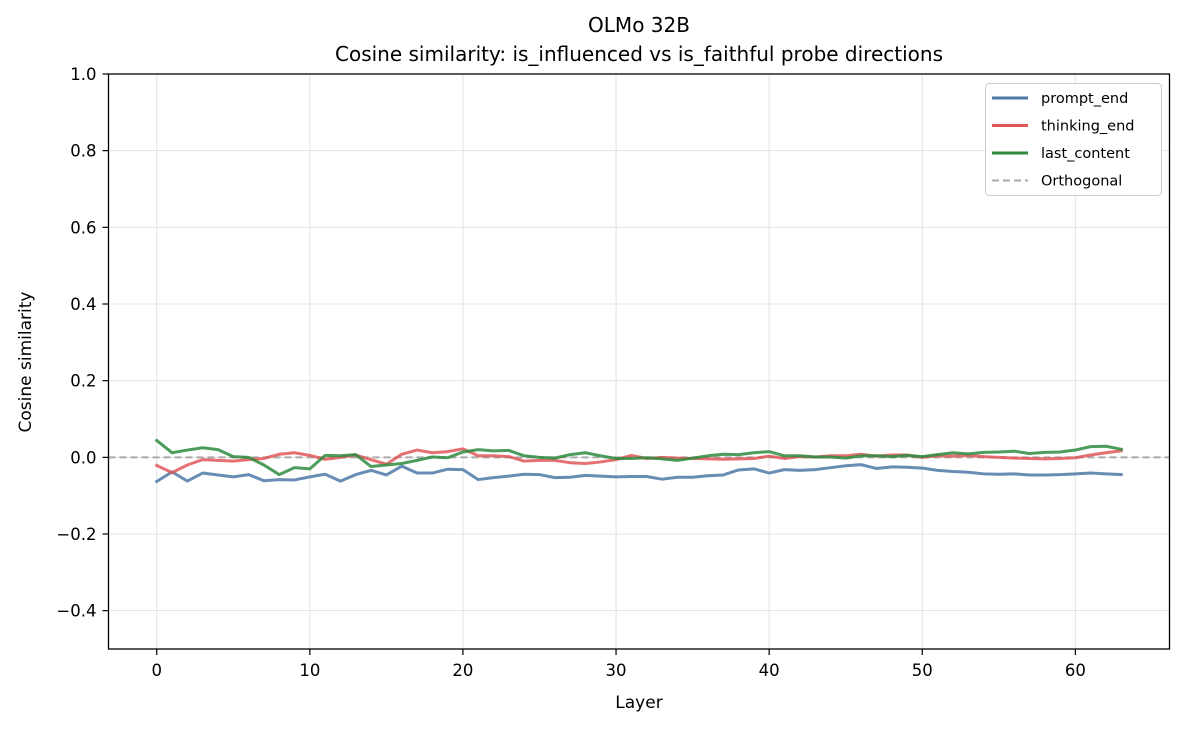  I want to click on legend-label-prompt-end: prompt_end, so click(1084, 99).